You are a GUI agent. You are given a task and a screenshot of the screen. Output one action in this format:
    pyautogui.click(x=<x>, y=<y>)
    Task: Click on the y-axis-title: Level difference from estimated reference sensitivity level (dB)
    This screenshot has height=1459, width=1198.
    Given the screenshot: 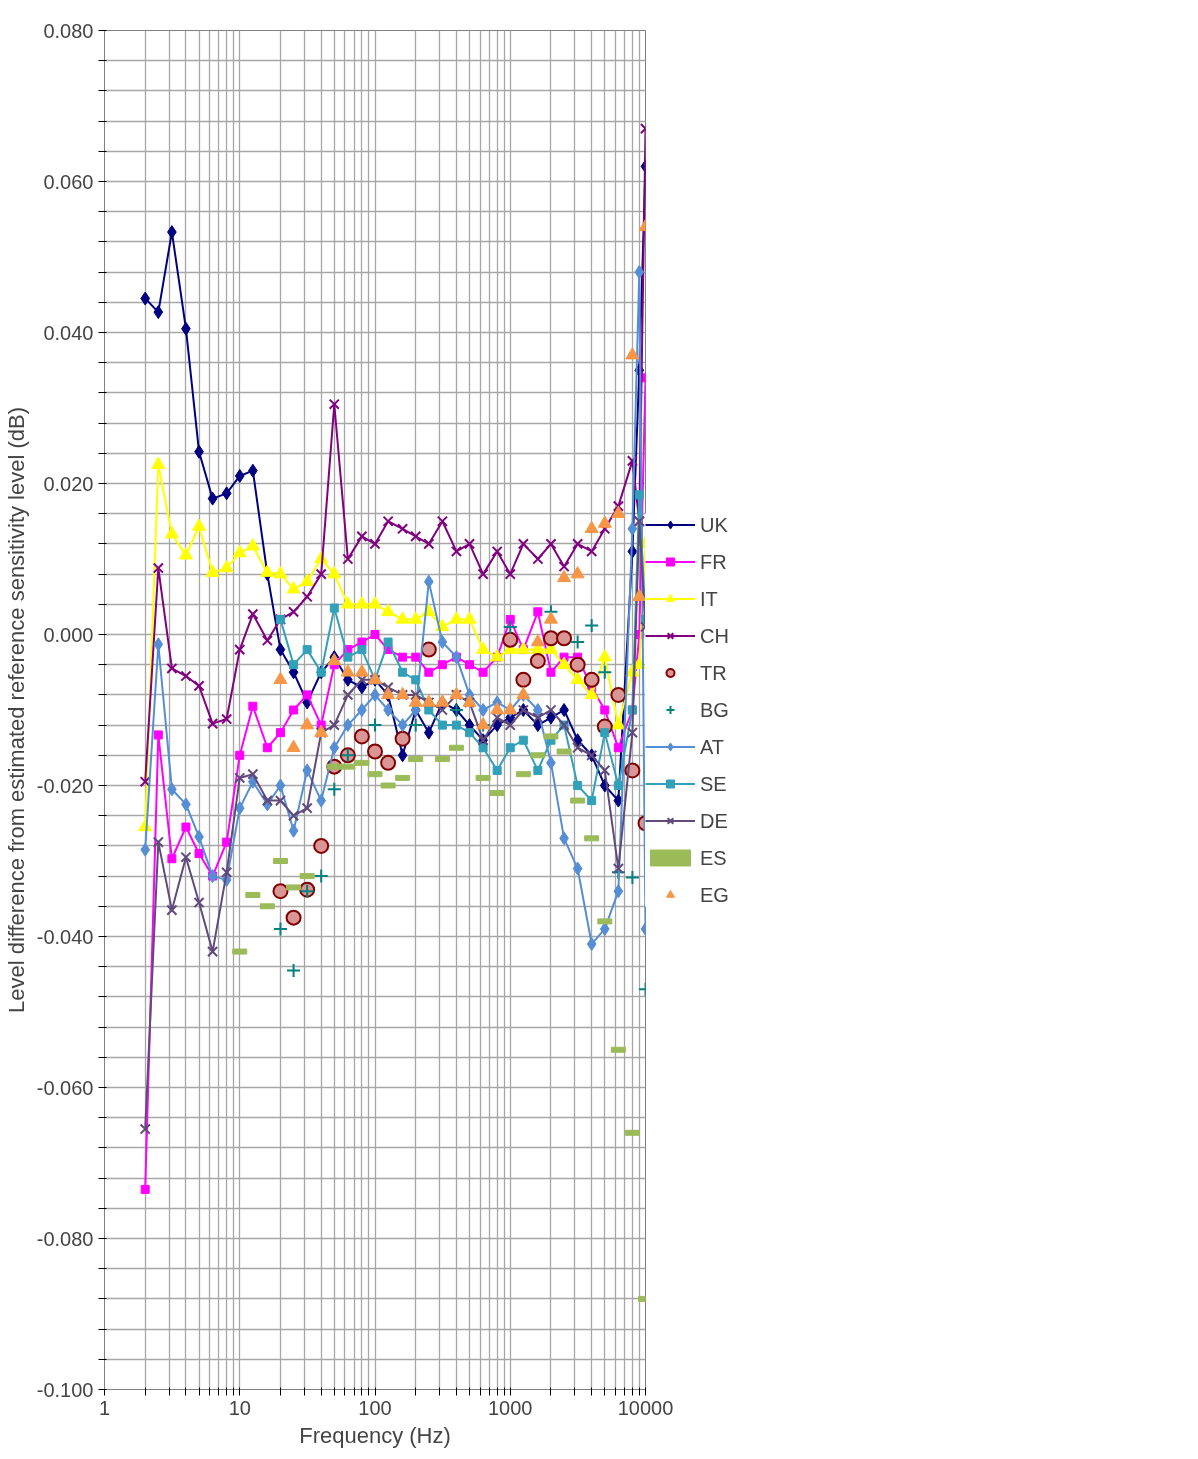 What is the action you would take?
    pyautogui.click(x=16, y=710)
    